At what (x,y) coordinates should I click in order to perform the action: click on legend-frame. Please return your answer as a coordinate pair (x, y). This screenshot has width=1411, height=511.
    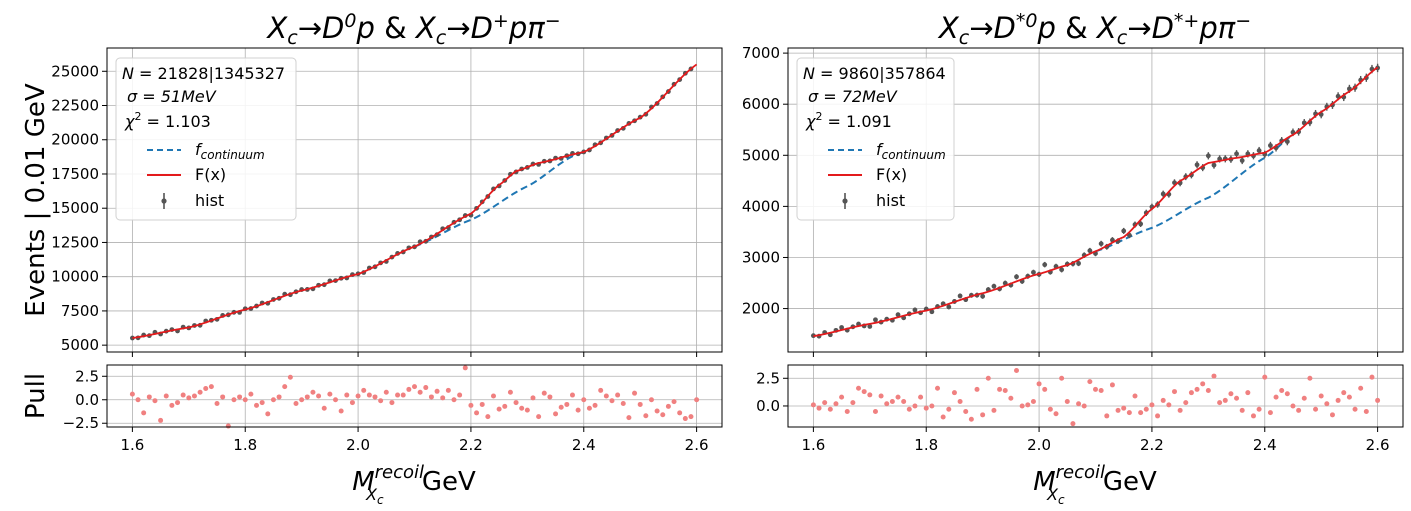
    Looking at the image, I should click on (875, 139).